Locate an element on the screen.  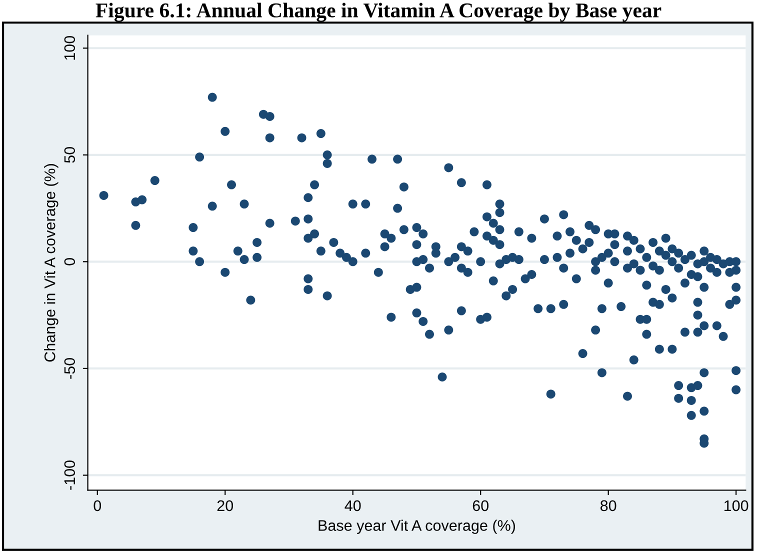
y-axis-title: Change in Vit A coverage (%) is located at coordinates (51, 263).